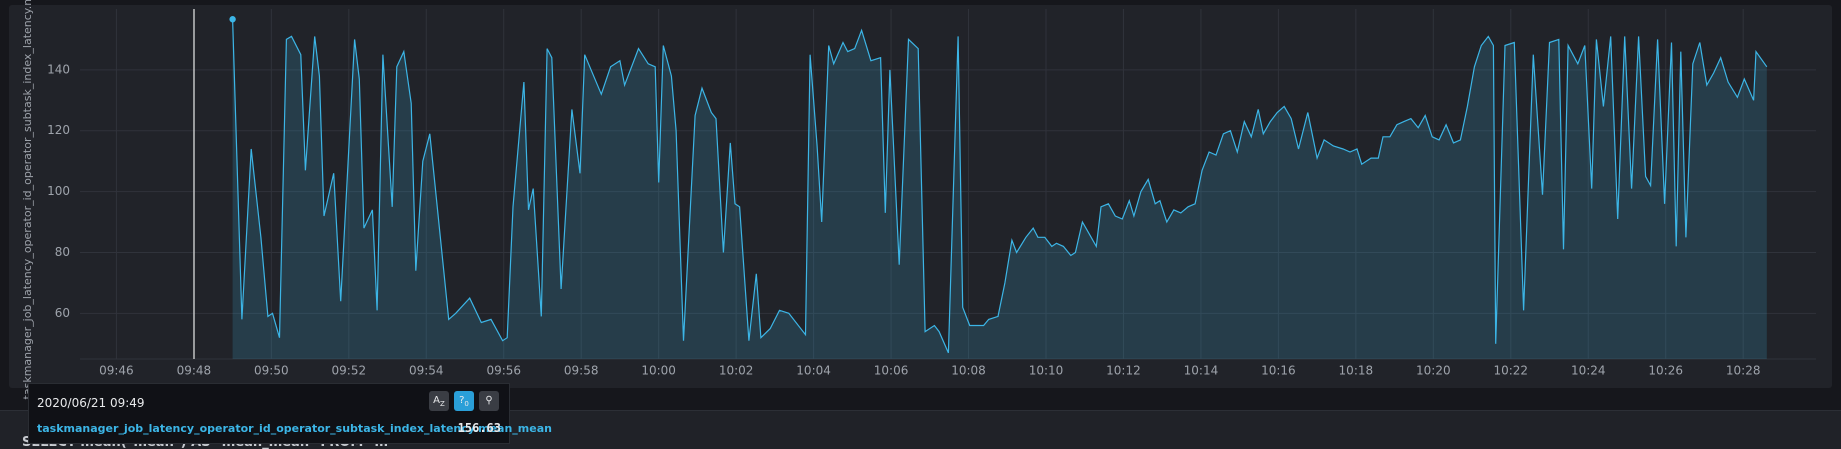 The height and width of the screenshot is (449, 1841). I want to click on x-tick-label: 10:24, so click(1588, 371).